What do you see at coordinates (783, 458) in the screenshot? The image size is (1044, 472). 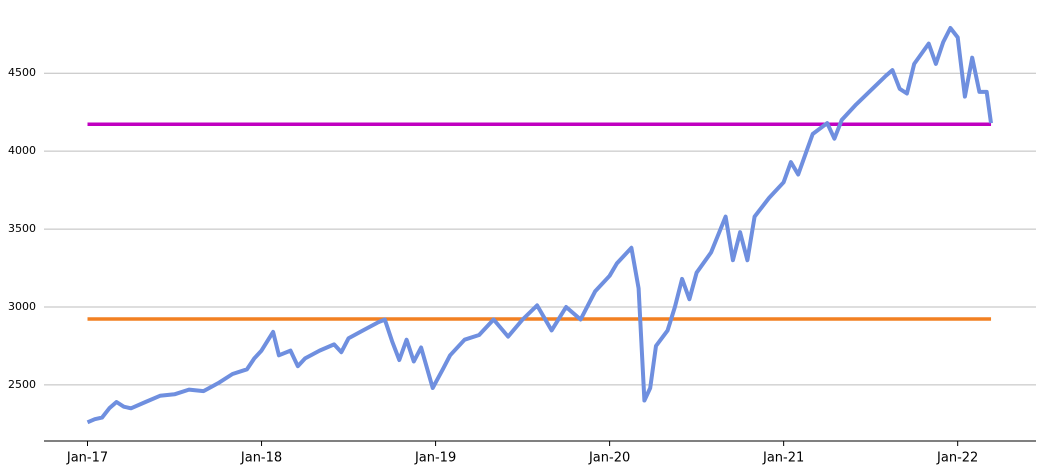 I see `x-tick-label: Jan-21` at bounding box center [783, 458].